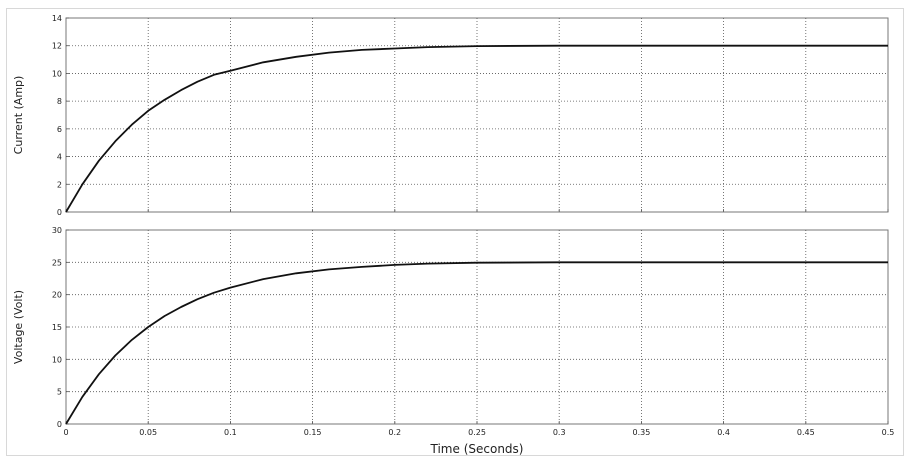  What do you see at coordinates (59, 129) in the screenshot?
I see `y-tick-label: 6` at bounding box center [59, 129].